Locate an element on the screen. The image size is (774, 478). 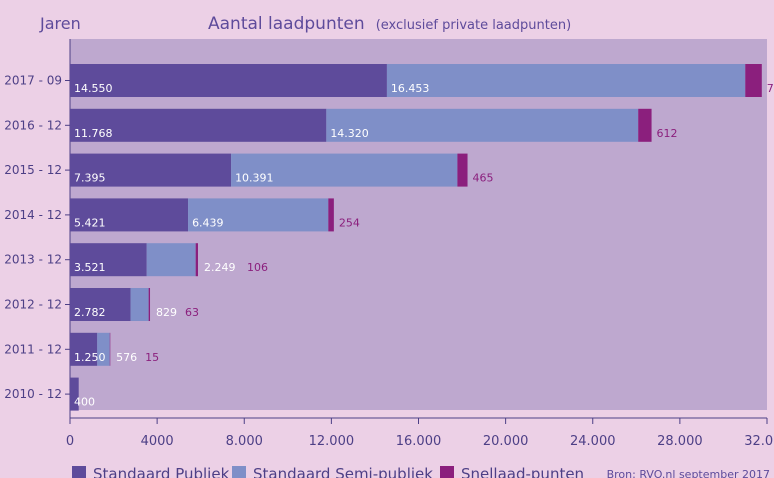
data-label: 5.421 is located at coordinates (90, 222).